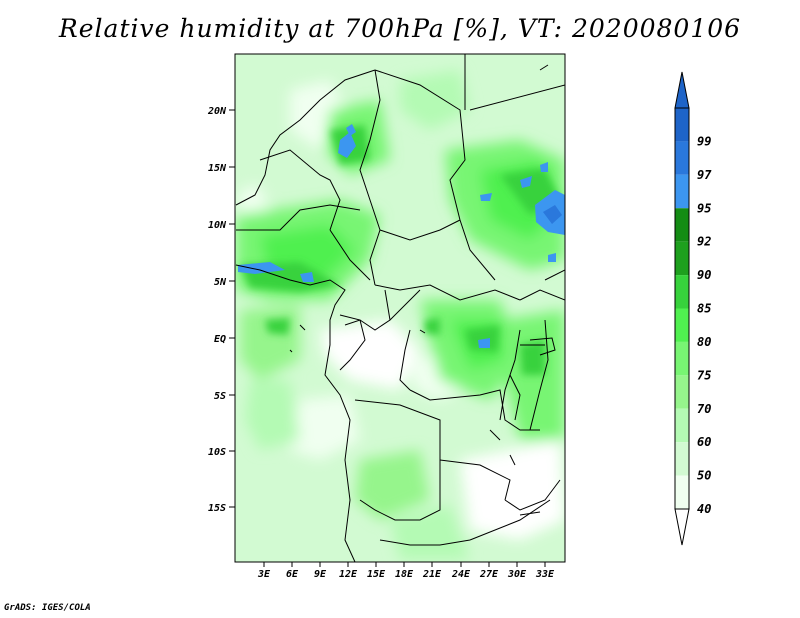 This screenshot has height=618, width=800. I want to click on colorbar-label: 90, so click(704, 275).